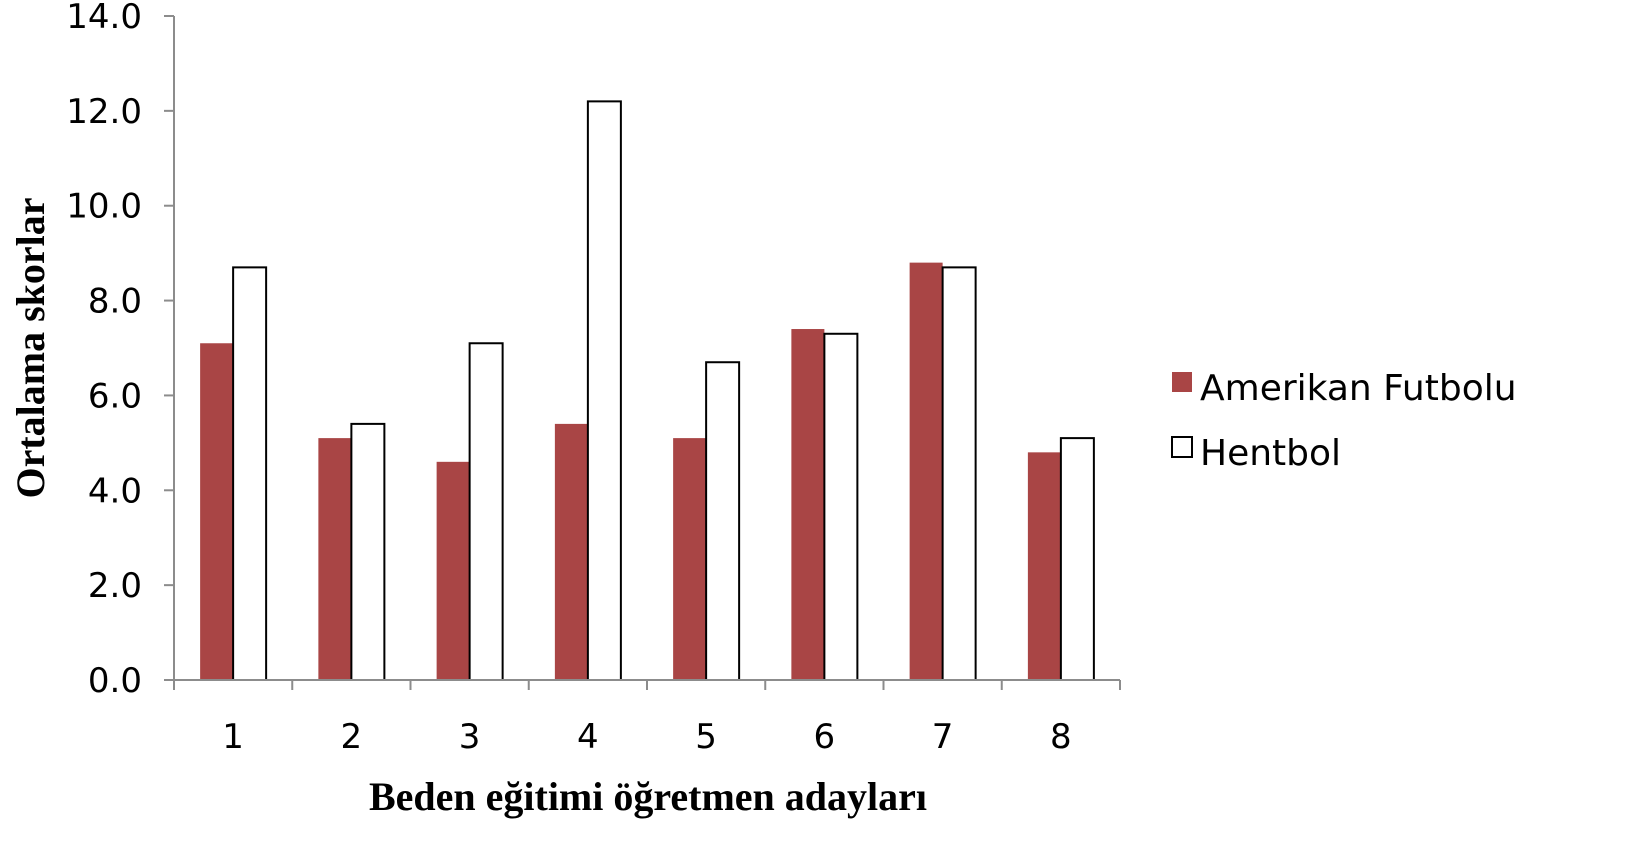  What do you see at coordinates (115, 491) in the screenshot?
I see `y-tick-label: 4.0` at bounding box center [115, 491].